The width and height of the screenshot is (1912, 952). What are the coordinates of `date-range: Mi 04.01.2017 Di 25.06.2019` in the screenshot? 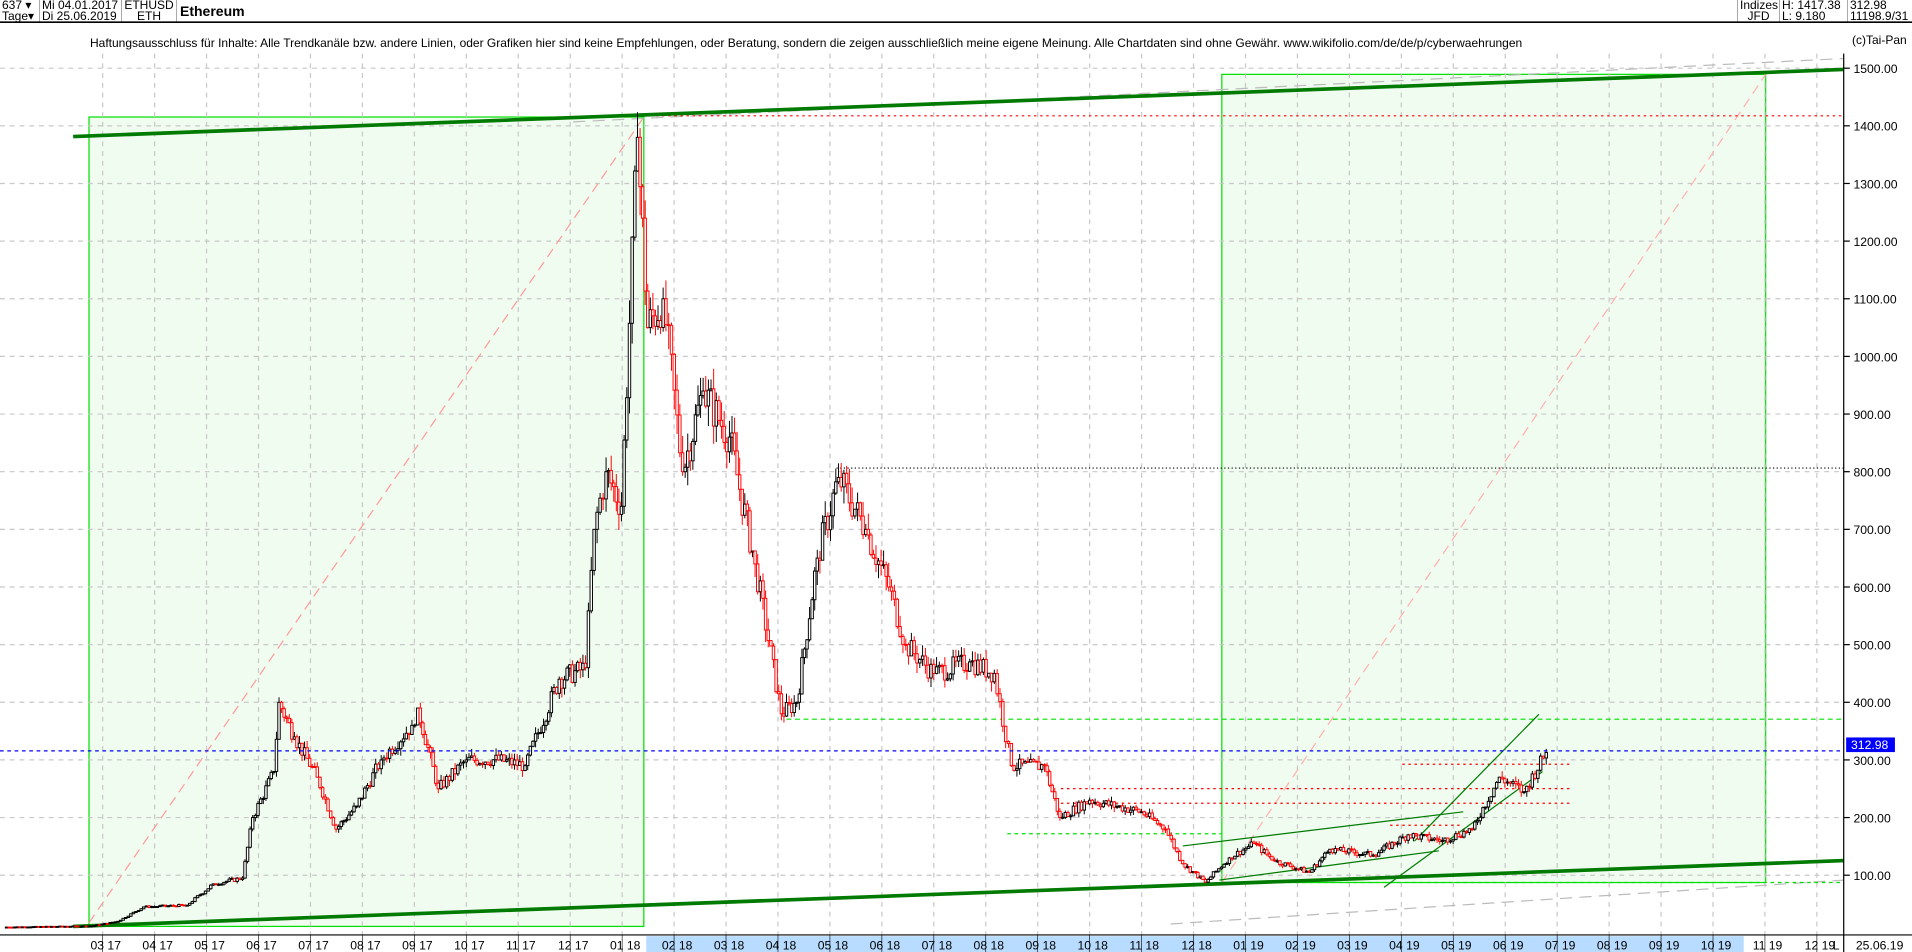 It's located at (81, 11).